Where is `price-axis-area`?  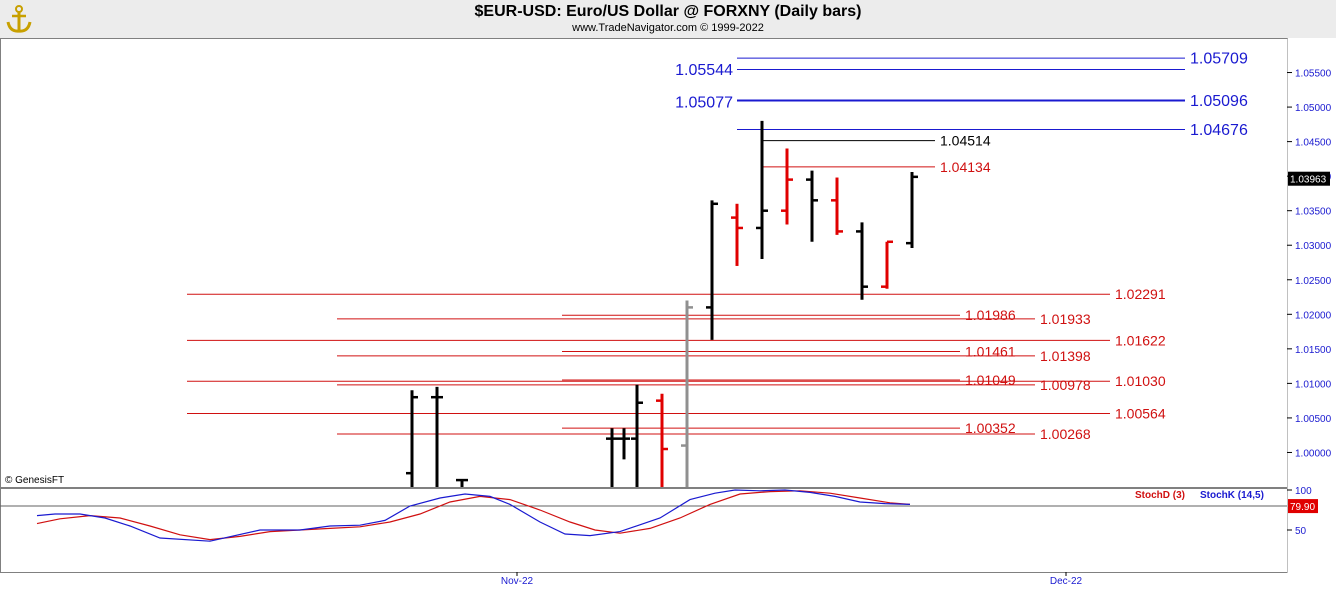
price-axis-area is located at coordinates (1311, 314).